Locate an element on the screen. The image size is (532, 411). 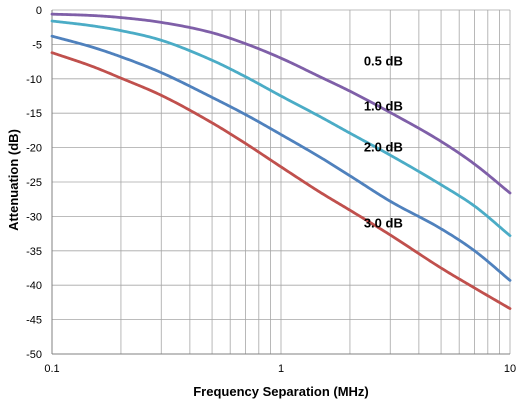
x-tick-label: 0.1 is located at coordinates (51, 369).